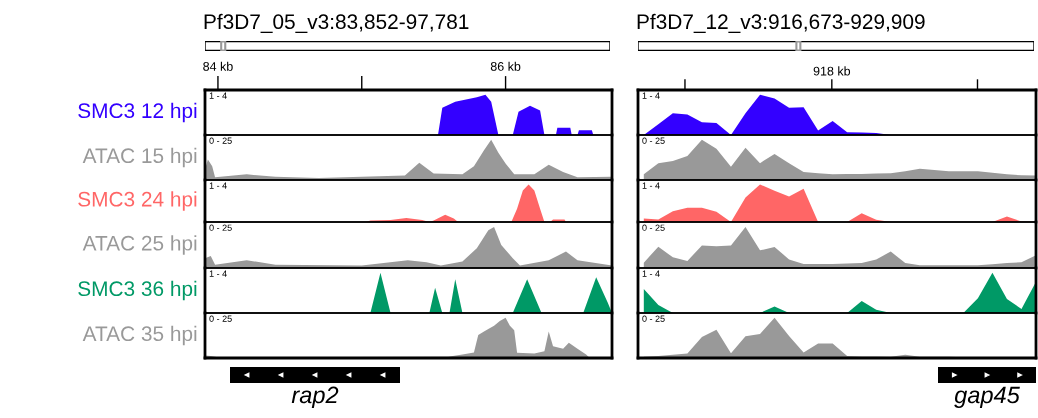  I want to click on x-tick-label: 86 kb, so click(505, 66).